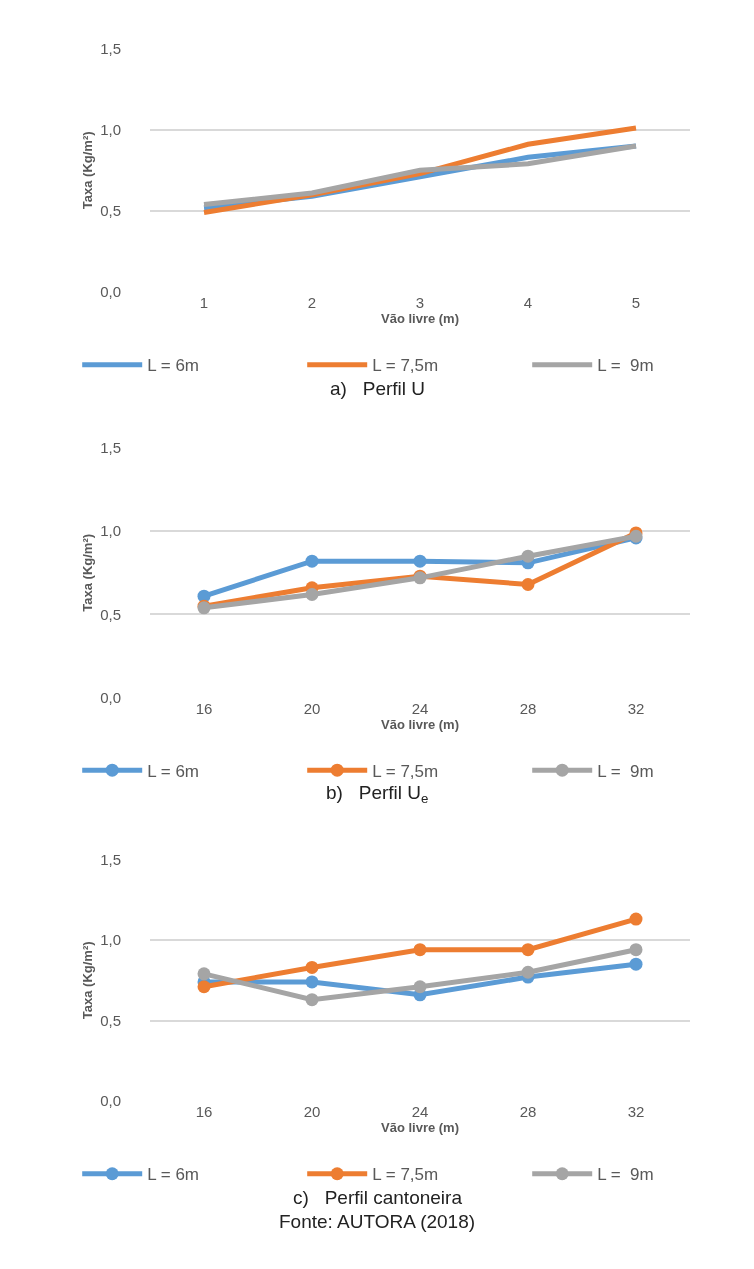  Describe the element at coordinates (377, 794) in the screenshot. I see `text: b) Perfil U$_{e}$` at that location.